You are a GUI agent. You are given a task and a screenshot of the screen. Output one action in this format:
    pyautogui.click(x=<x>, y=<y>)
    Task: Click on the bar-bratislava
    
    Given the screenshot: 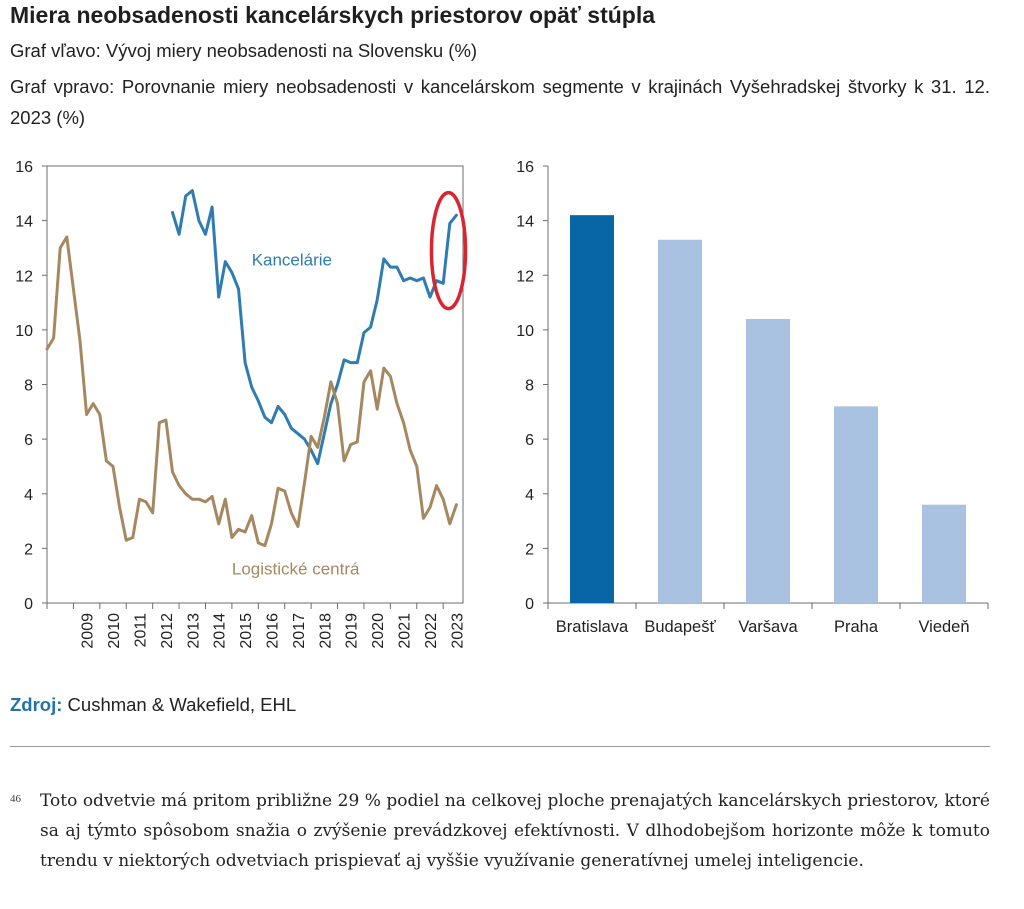 What is the action you would take?
    pyautogui.click(x=592, y=409)
    